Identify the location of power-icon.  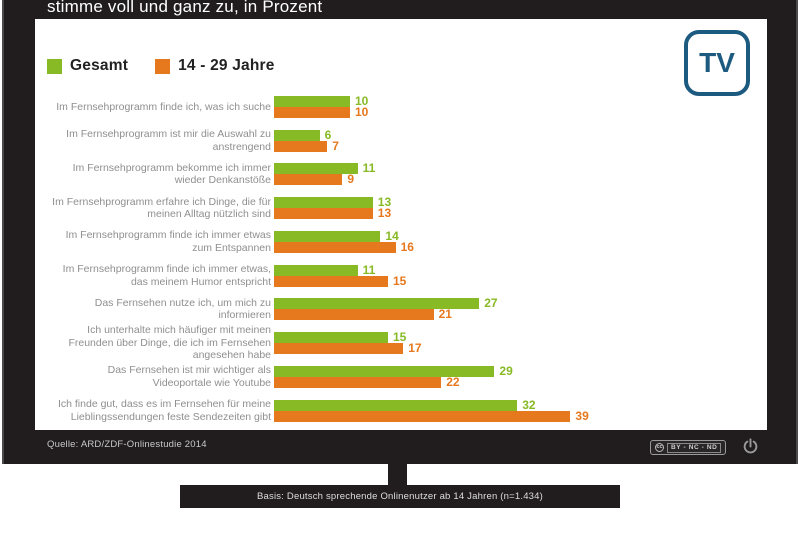
(750, 446).